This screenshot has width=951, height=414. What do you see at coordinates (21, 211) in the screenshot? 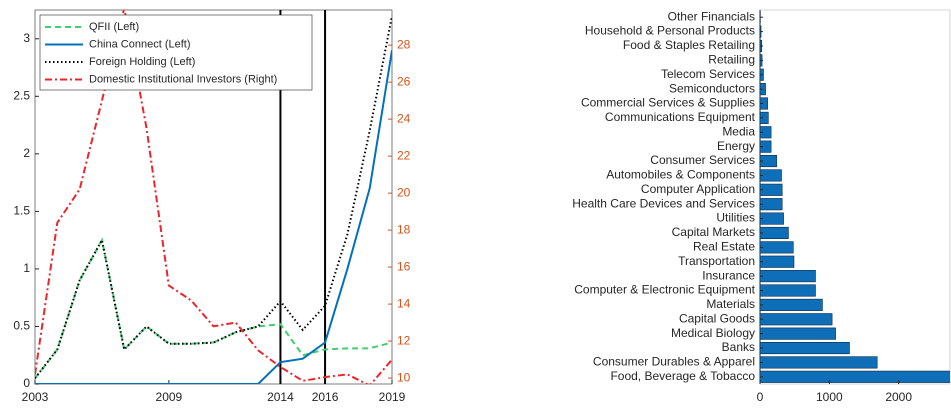
I see `y-tick-label: 1.5` at bounding box center [21, 211].